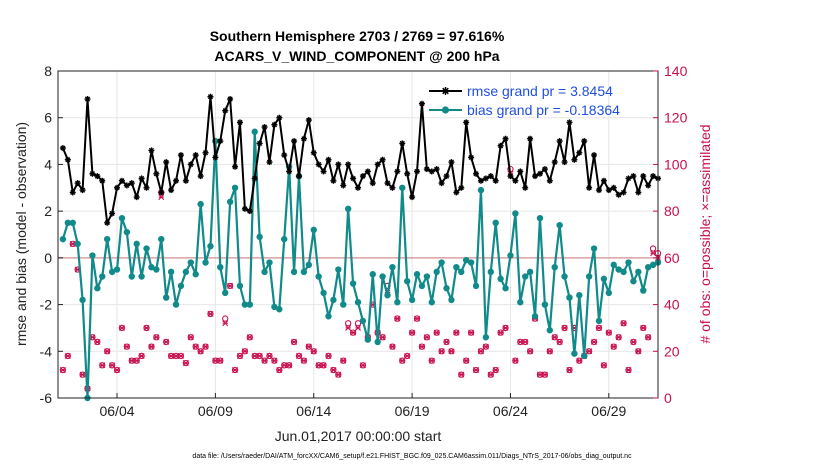  I want to click on y2-tick-label: 80, so click(672, 211).